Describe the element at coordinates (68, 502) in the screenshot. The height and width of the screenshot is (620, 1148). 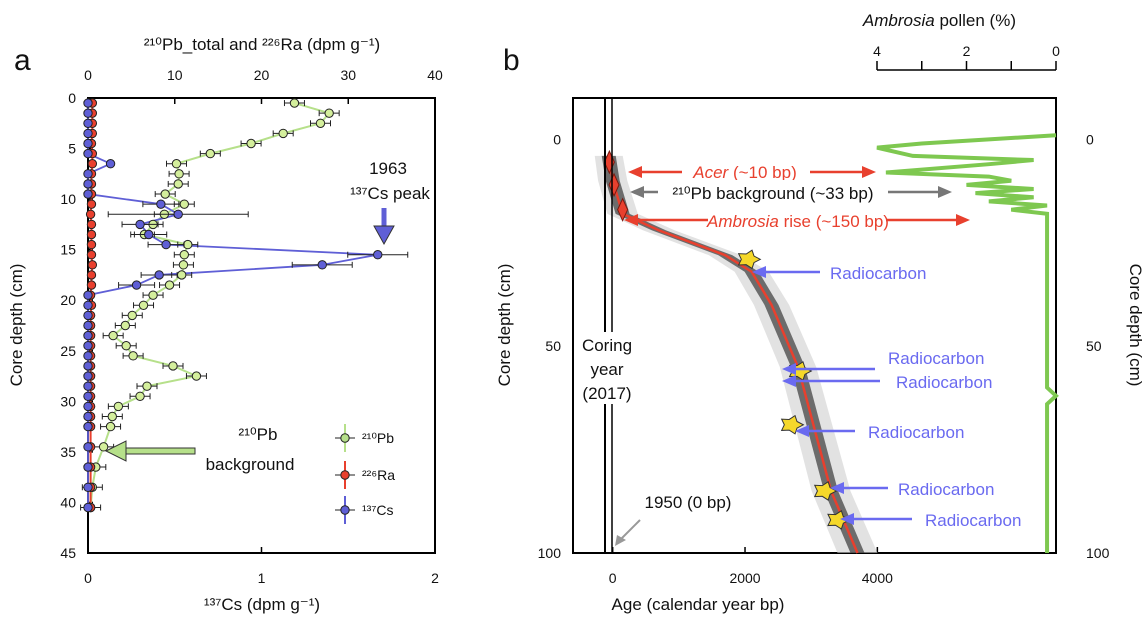
I see `a-y-tick-label-8: 40` at that location.